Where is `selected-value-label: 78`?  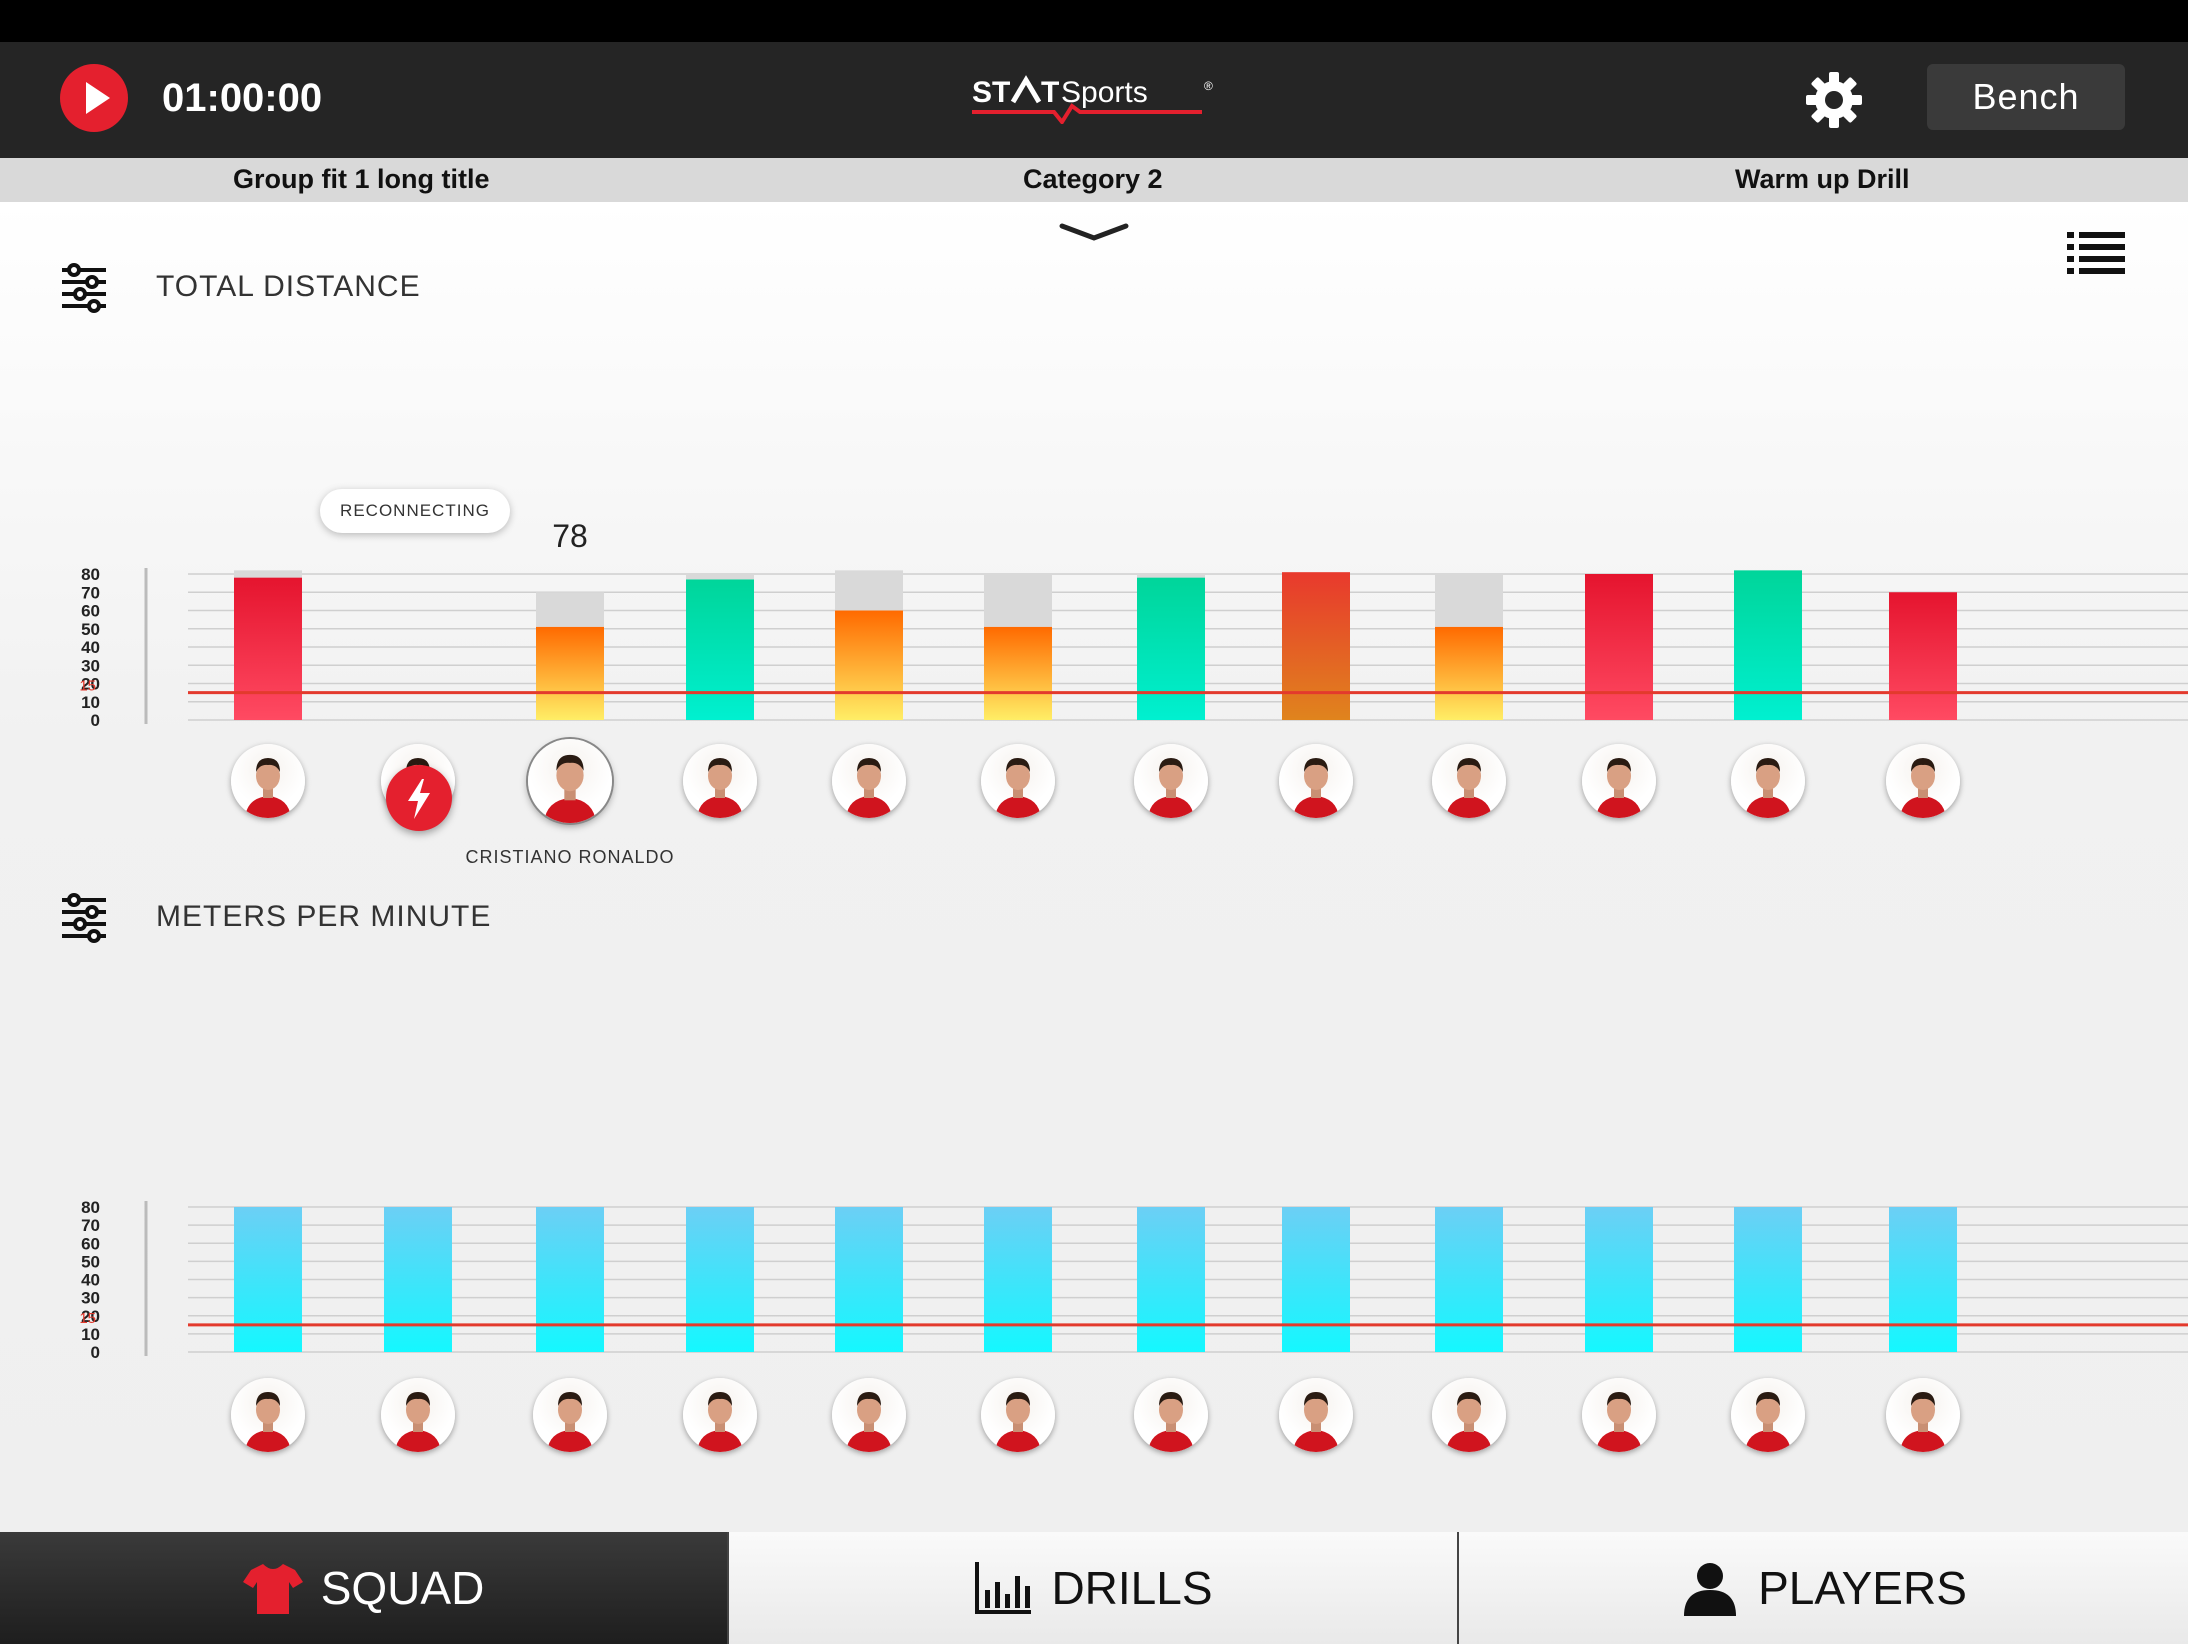
selected-value-label: 78 is located at coordinates (570, 536).